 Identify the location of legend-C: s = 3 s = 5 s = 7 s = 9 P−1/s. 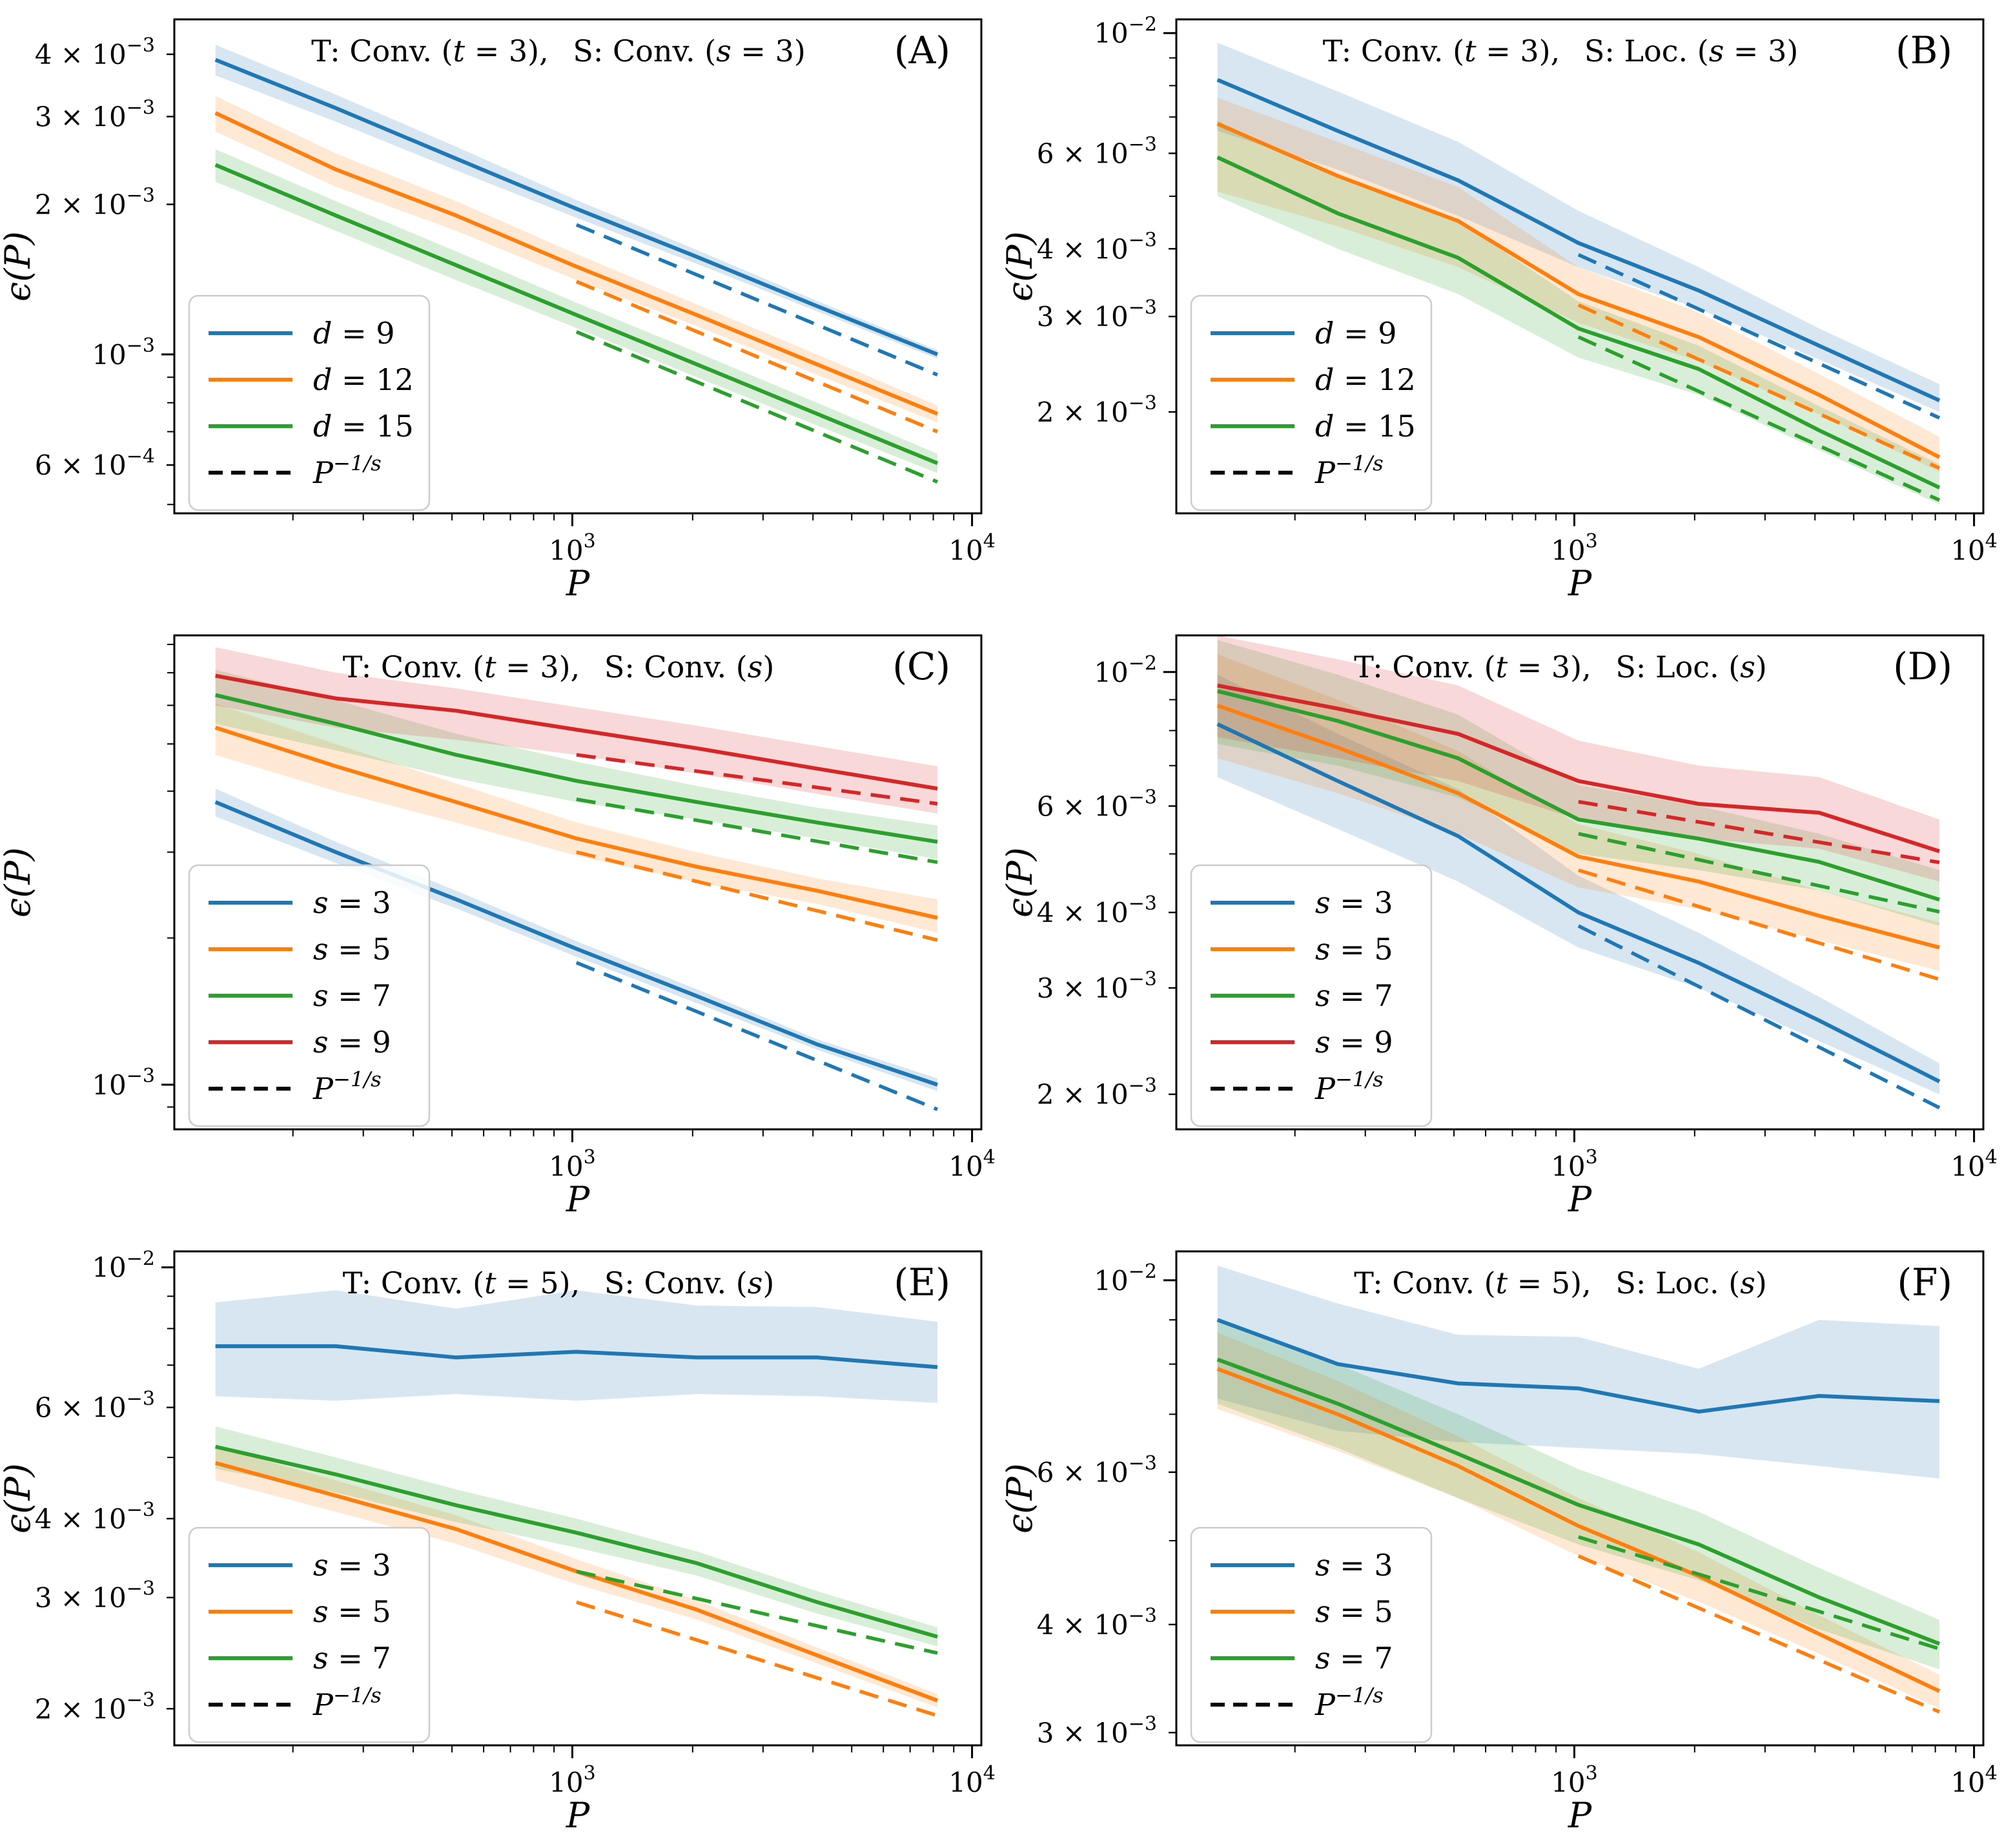
(310, 996).